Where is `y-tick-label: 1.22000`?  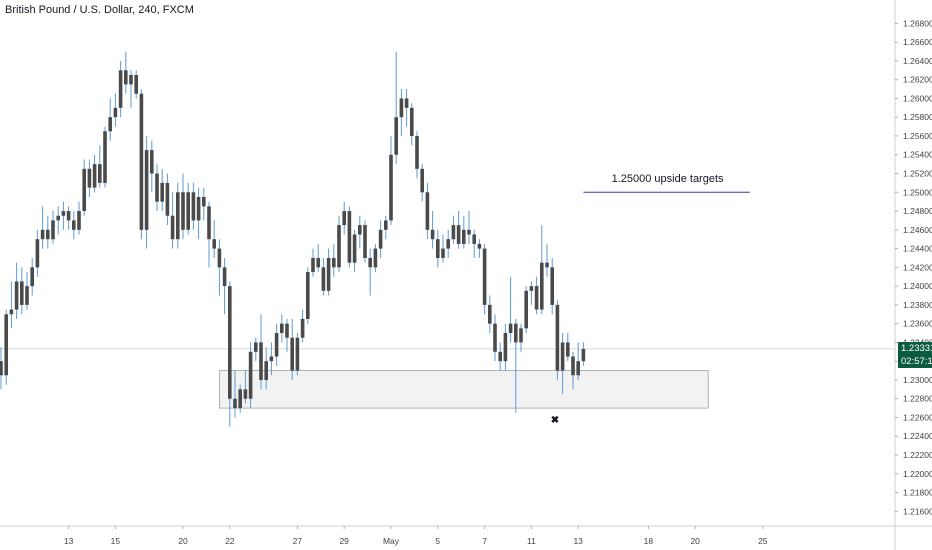 y-tick-label: 1.22000 is located at coordinates (917, 474).